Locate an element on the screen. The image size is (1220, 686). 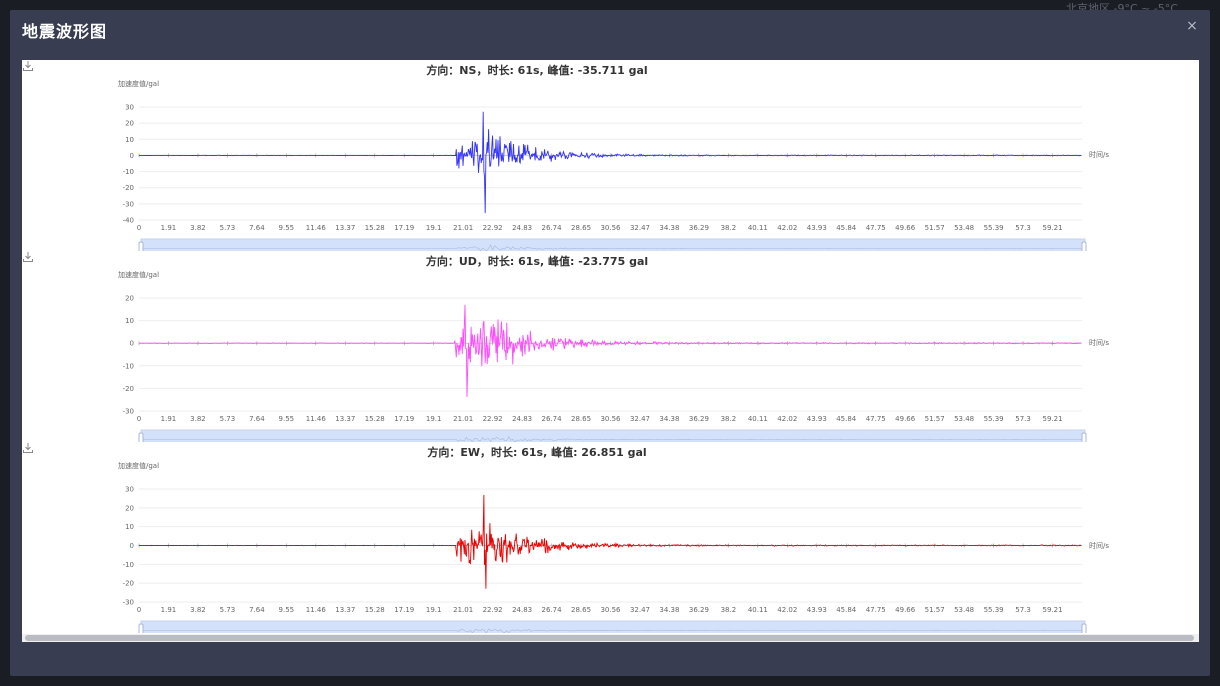
close-button: × is located at coordinates (1192, 26).